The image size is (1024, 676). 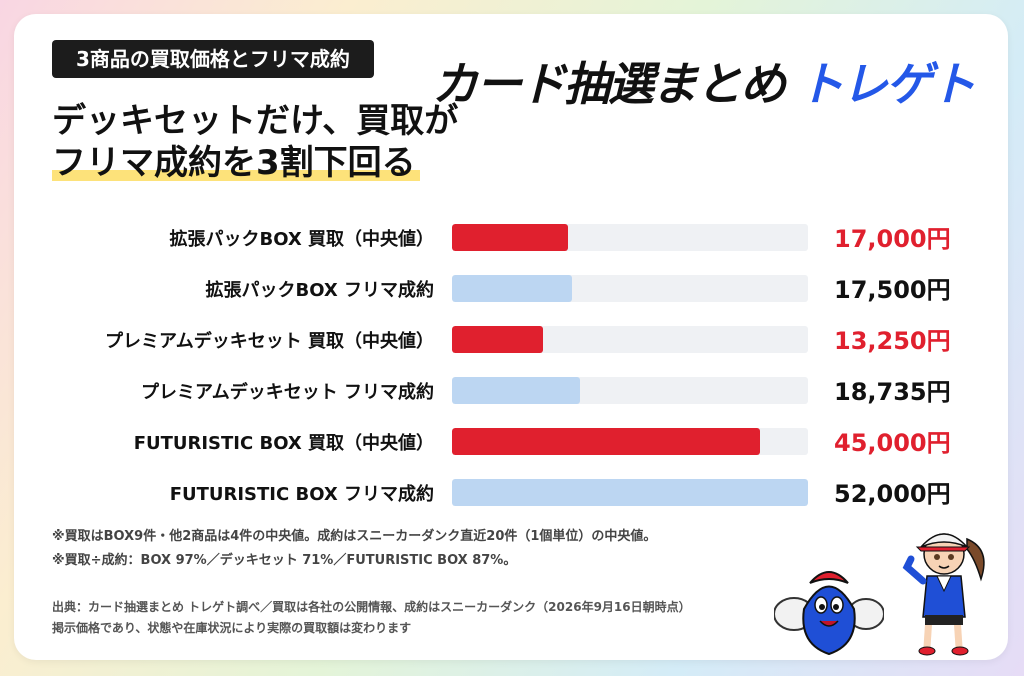 I want to click on bar-value-label: 45,000円, so click(x=892, y=443).